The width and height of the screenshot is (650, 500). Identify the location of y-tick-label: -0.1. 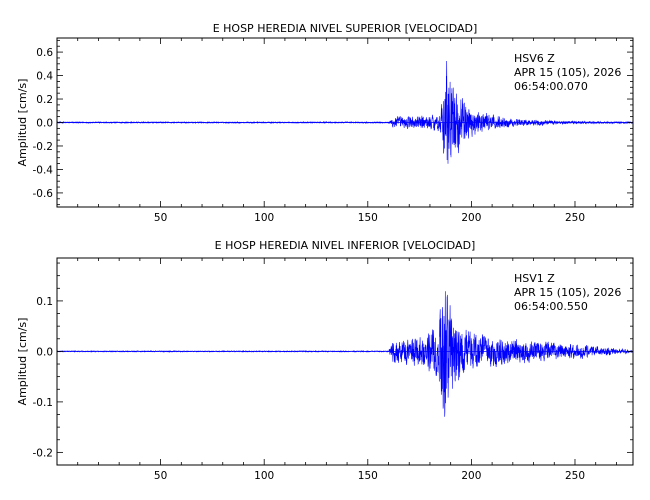
(43, 403).